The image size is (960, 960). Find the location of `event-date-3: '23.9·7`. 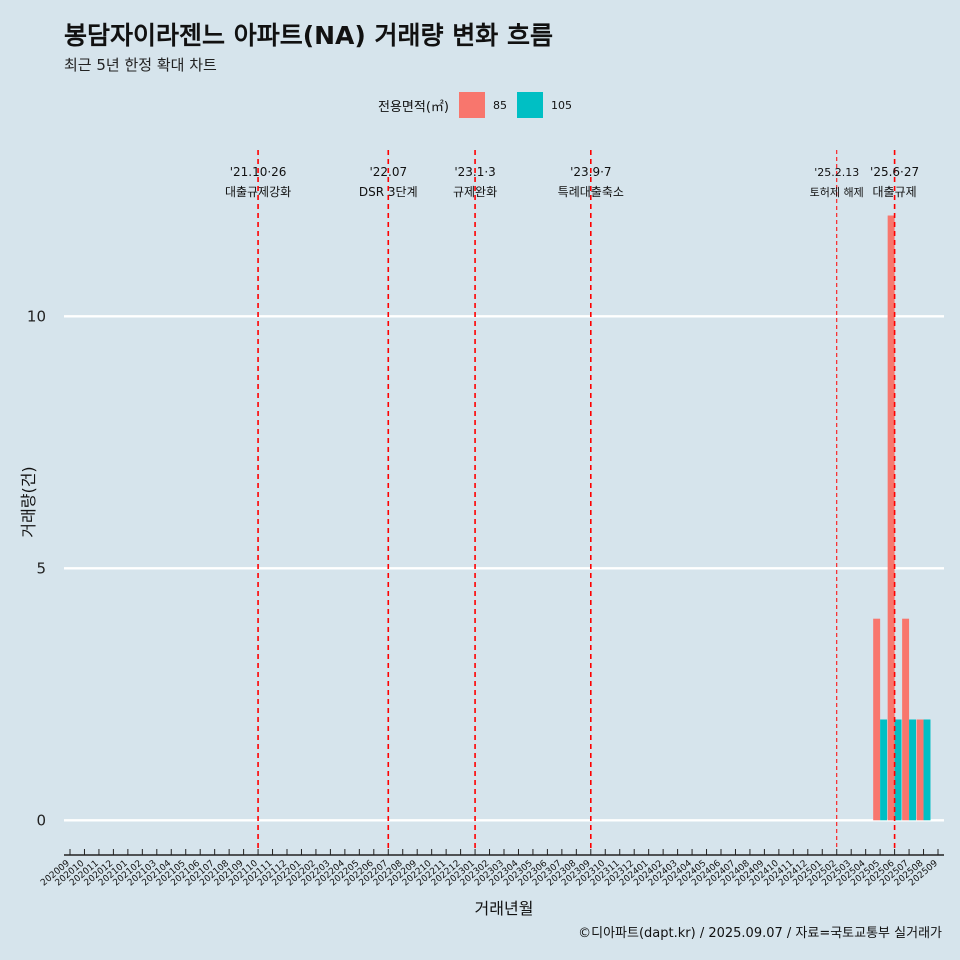

event-date-3: '23.9·7 is located at coordinates (590, 172).